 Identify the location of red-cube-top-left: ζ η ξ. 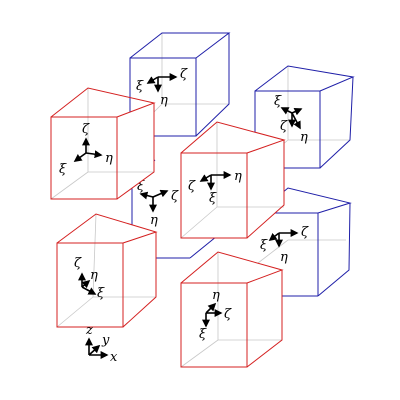
(103, 143).